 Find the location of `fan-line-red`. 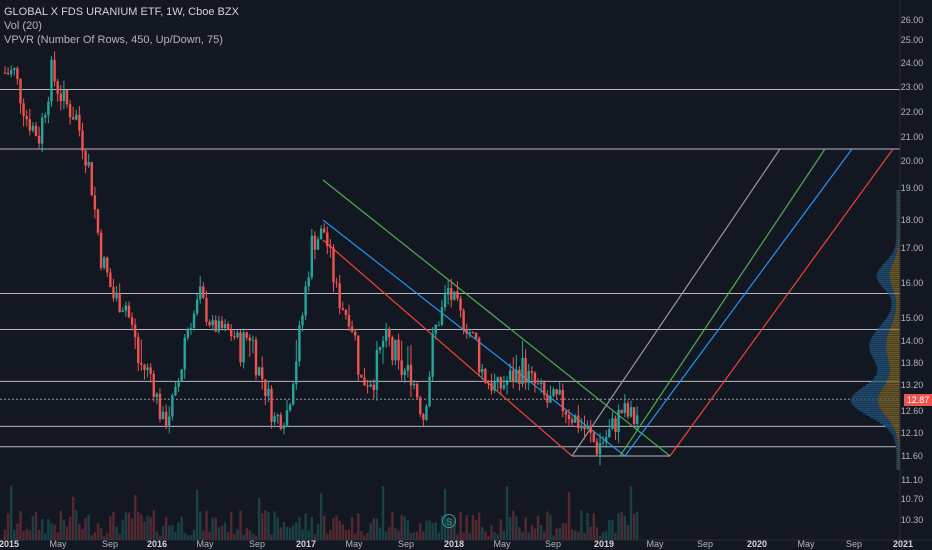

fan-line-red is located at coordinates (781, 302).